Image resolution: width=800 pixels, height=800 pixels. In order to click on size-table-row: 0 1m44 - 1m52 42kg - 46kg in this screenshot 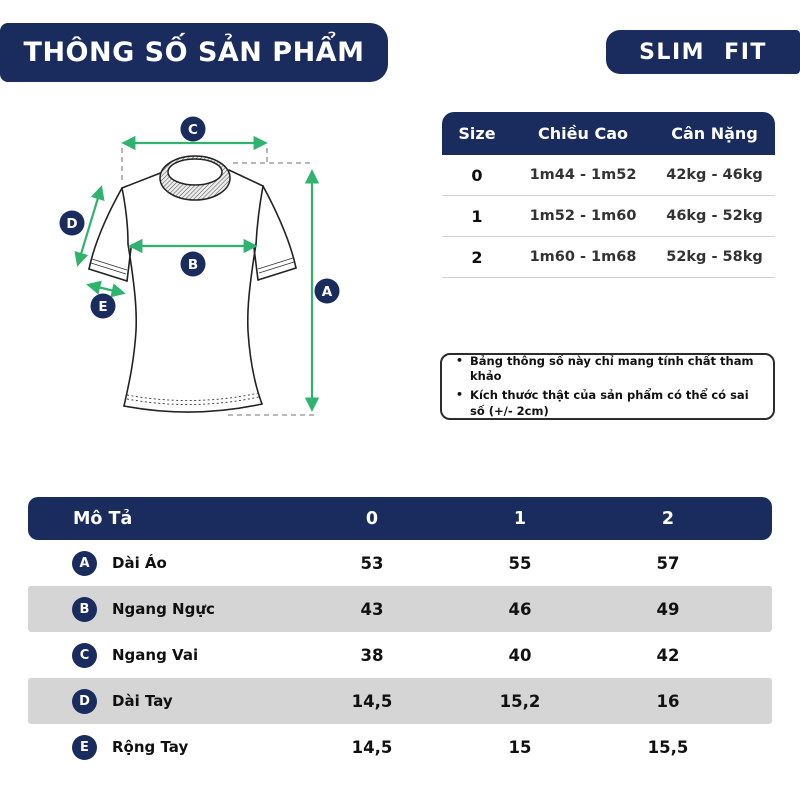, I will do `click(608, 175)`.